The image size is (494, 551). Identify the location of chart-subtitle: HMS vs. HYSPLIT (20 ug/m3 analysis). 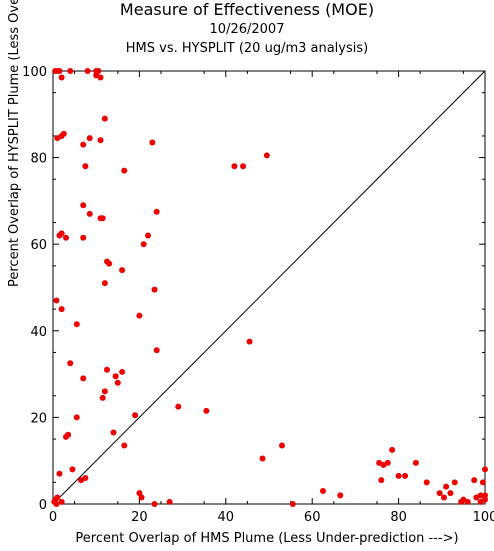
(247, 48).